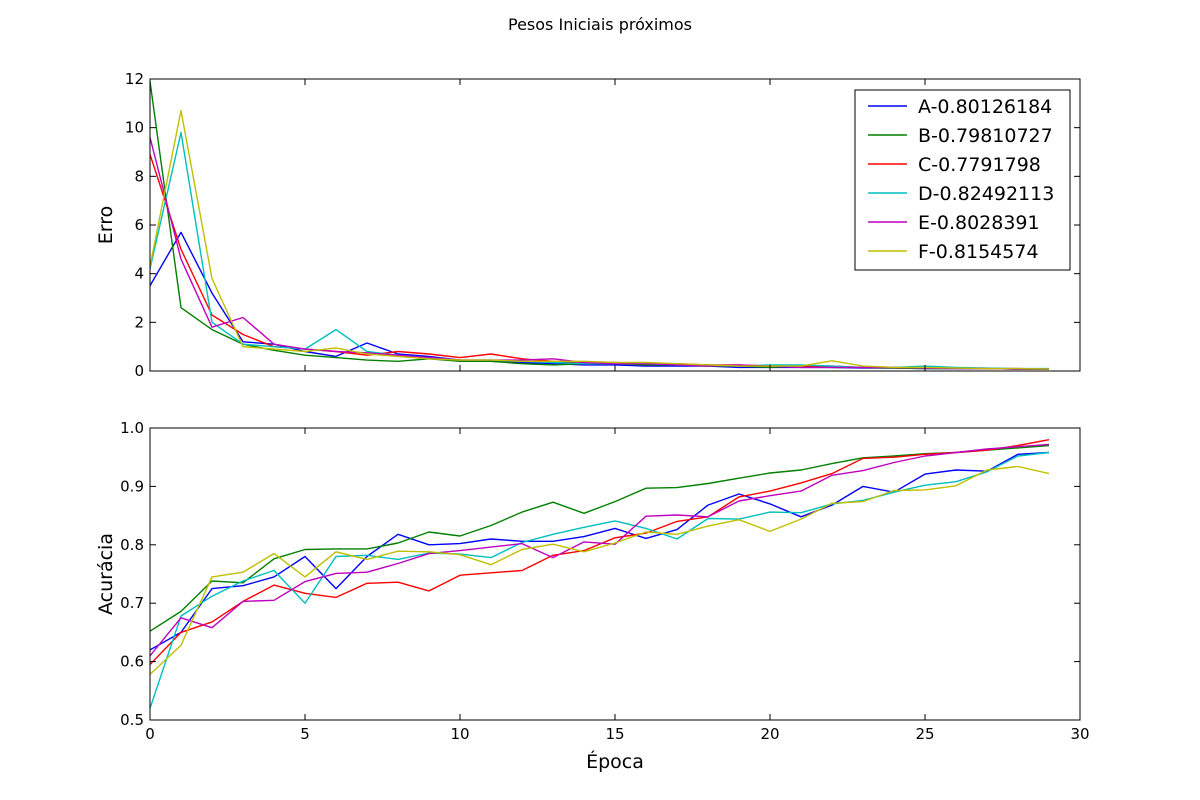 Image resolution: width=1200 pixels, height=800 pixels. What do you see at coordinates (106, 574) in the screenshot?
I see `y-axis-label: Acurácia` at bounding box center [106, 574].